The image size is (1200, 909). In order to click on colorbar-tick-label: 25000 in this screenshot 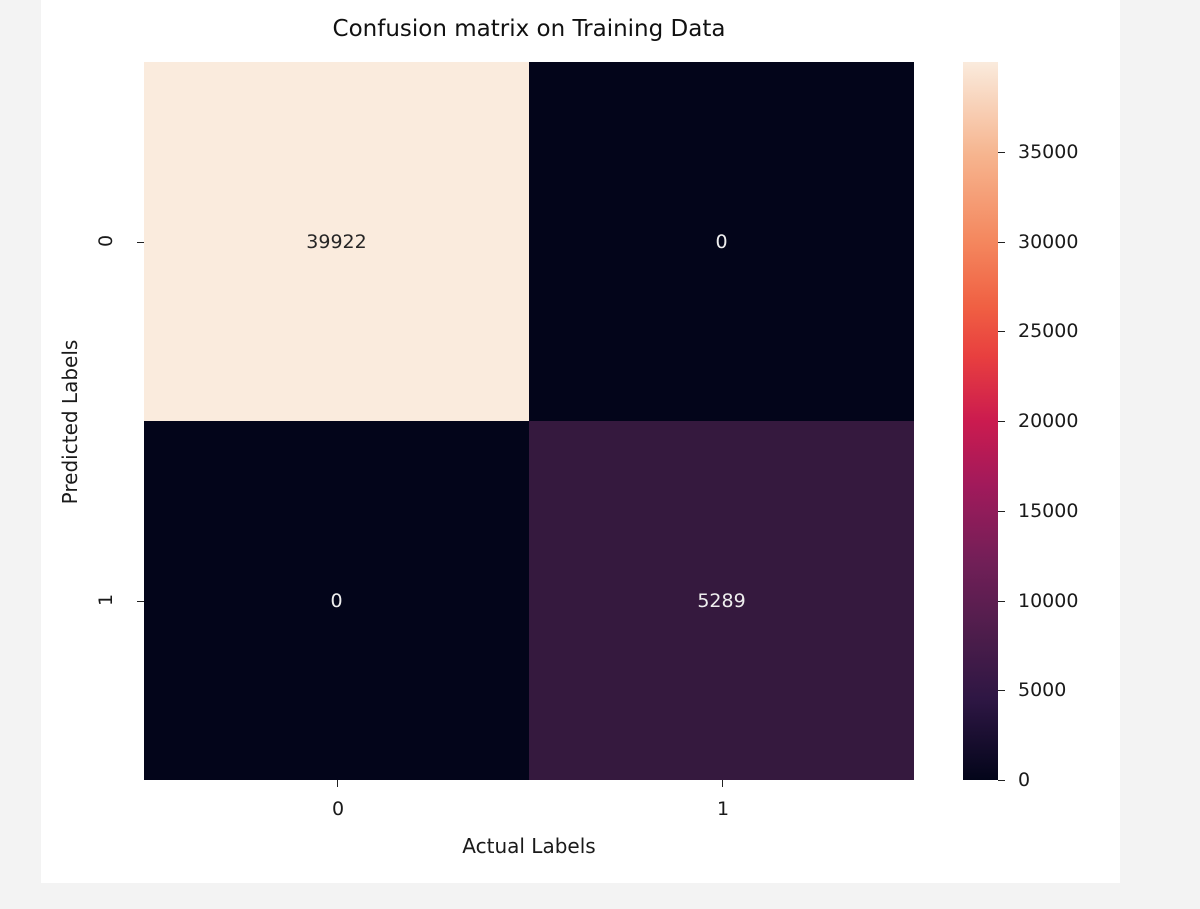, I will do `click(1048, 331)`.